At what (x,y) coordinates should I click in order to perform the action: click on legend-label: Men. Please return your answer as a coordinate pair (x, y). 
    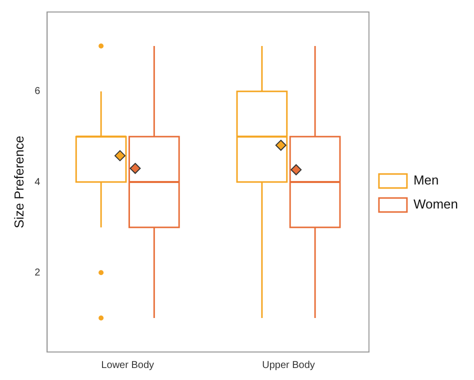
    Looking at the image, I should click on (426, 180).